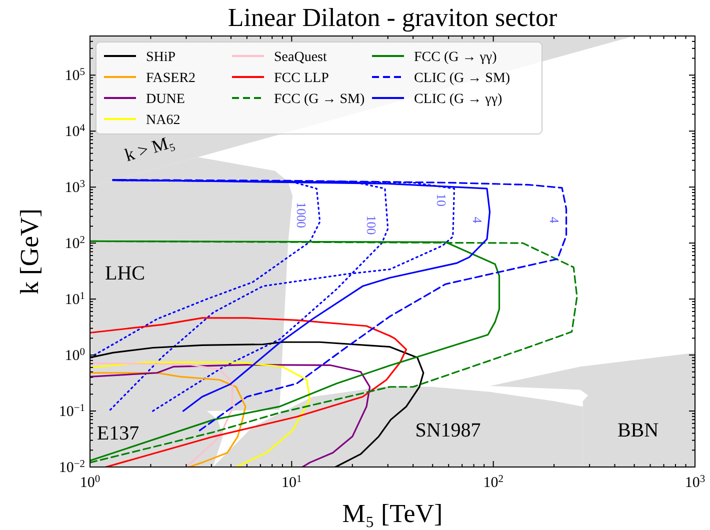 The width and height of the screenshot is (710, 530). What do you see at coordinates (75, 131) in the screenshot?
I see `y-tick-label: 10$^{4}$` at bounding box center [75, 131].